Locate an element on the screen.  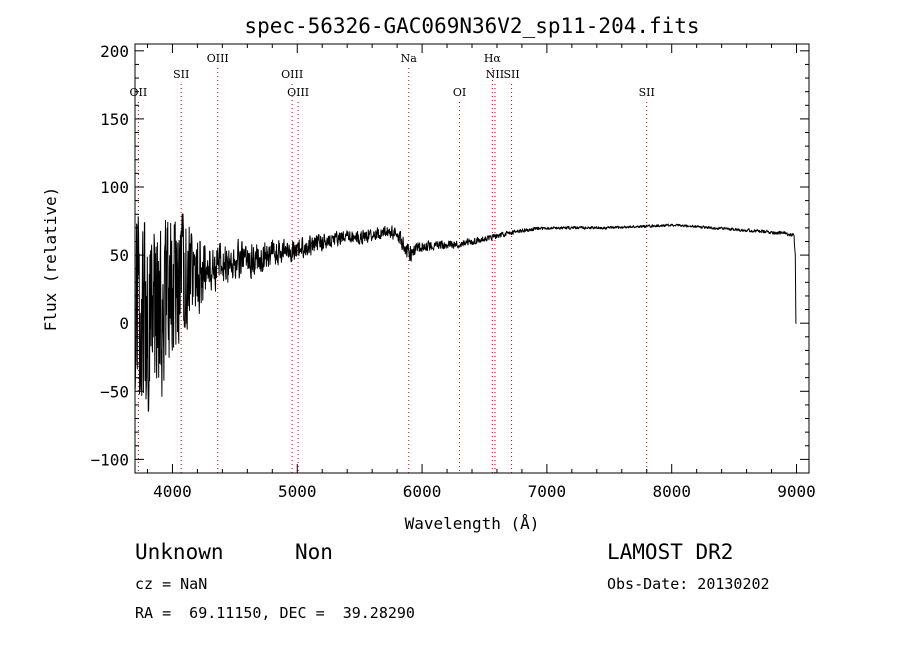
y-axis-label: Flux (relative) is located at coordinates (50, 259).